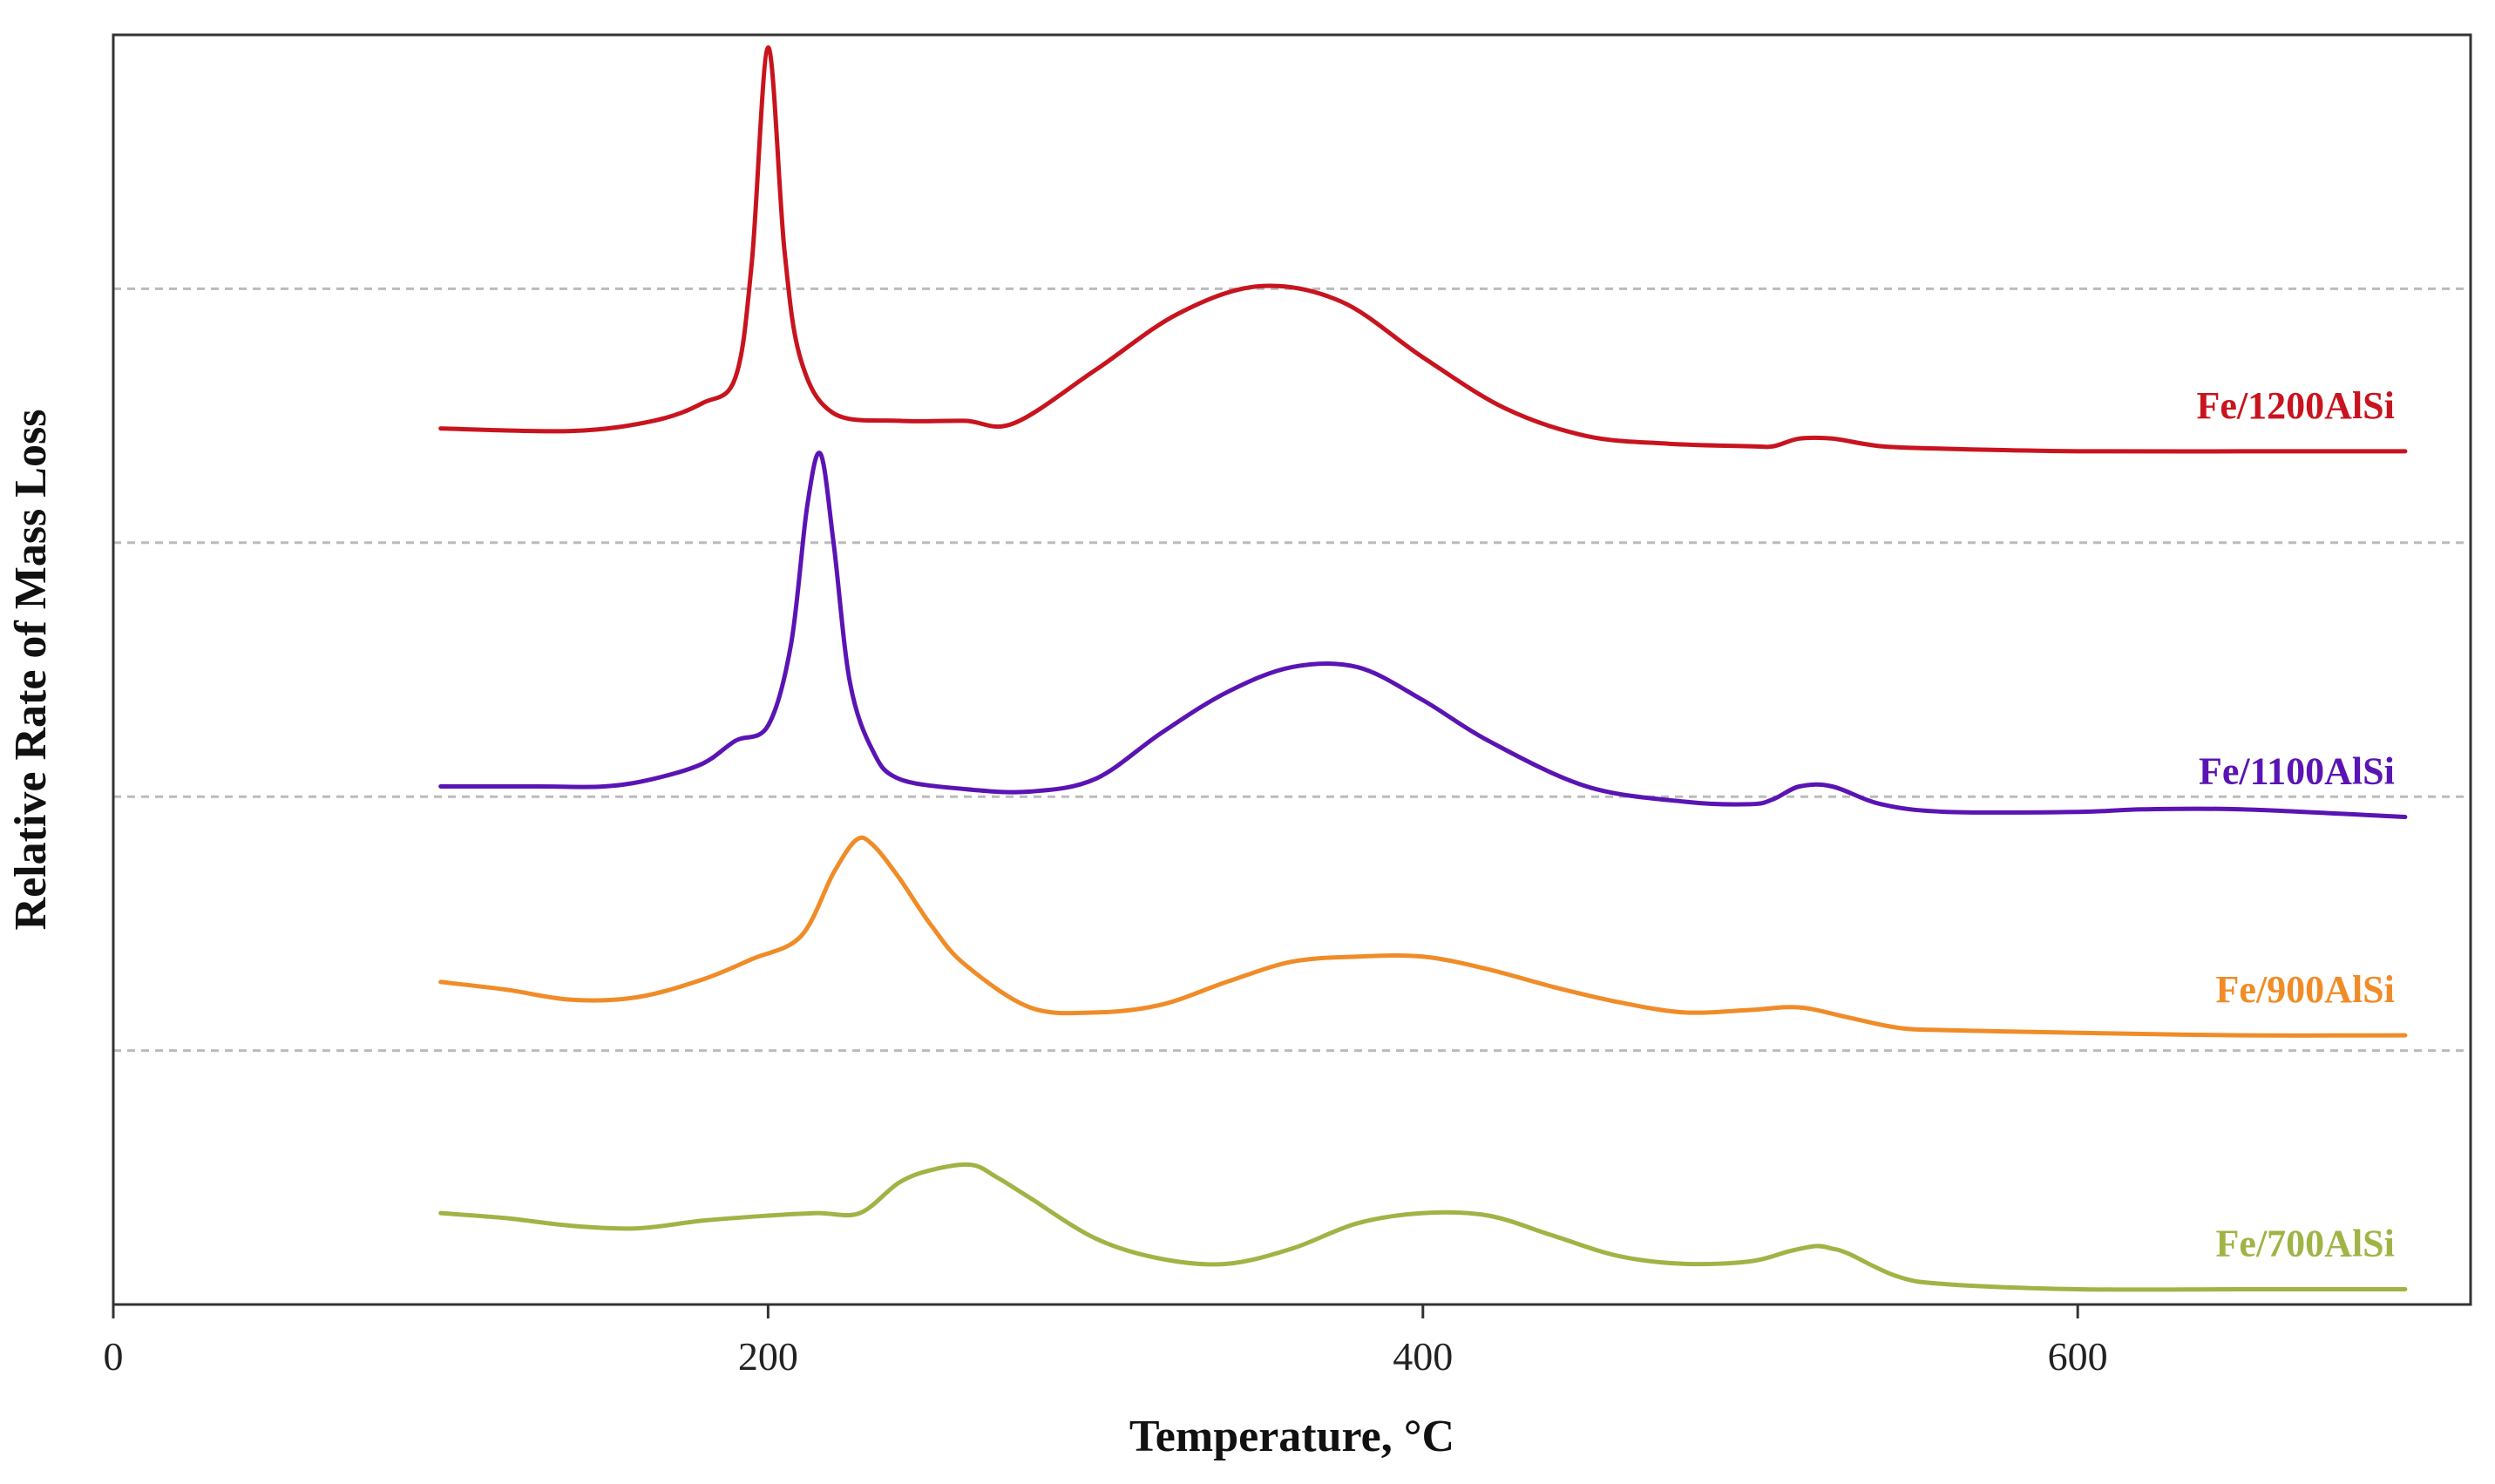 The width and height of the screenshot is (2495, 1484). Describe the element at coordinates (2296, 405) in the screenshot. I see `series-label-fe-1200alsi: Fe/1200AlSi` at that location.